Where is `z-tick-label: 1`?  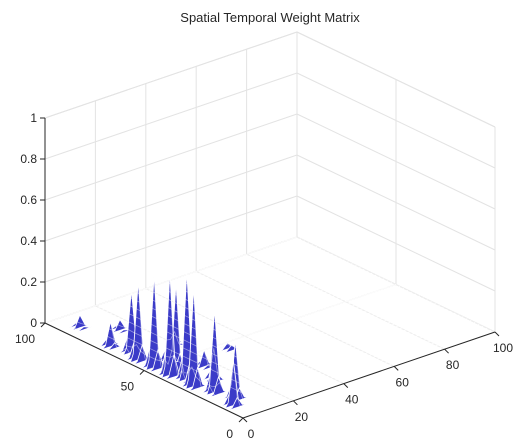 z-tick-label: 1 is located at coordinates (33, 118).